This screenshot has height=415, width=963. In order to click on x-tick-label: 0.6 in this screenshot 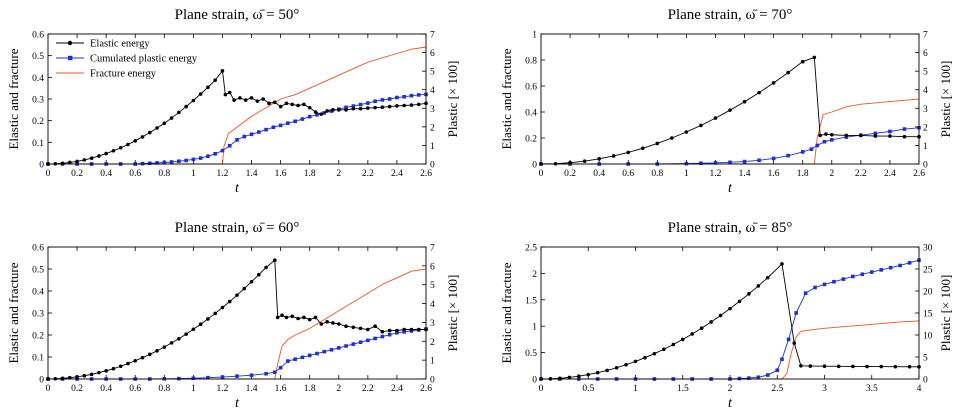, I will do `click(628, 174)`.